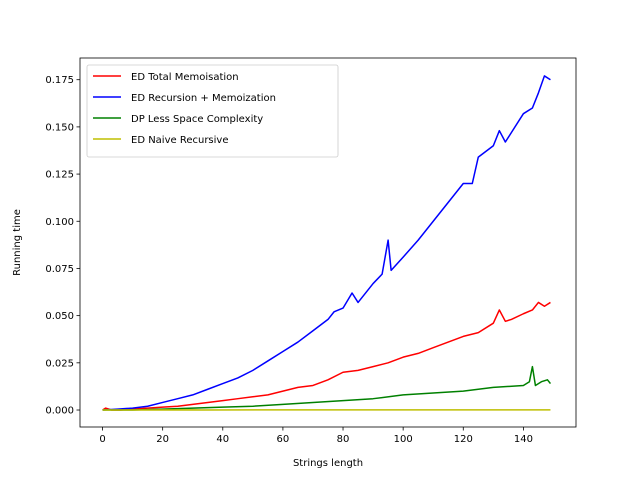 The width and height of the screenshot is (640, 480). I want to click on y-tick-label: 0.025, so click(59, 363).